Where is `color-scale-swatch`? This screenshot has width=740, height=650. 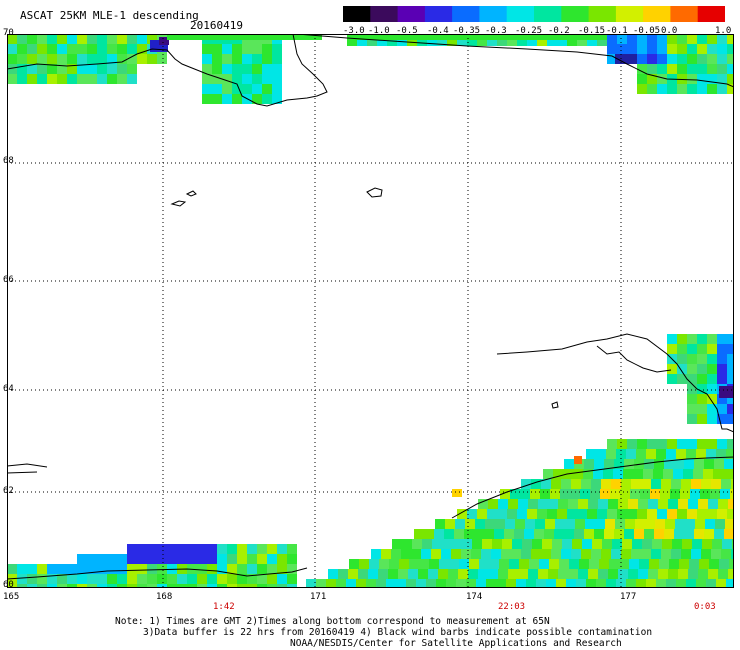
color-scale-swatch is located at coordinates (438, 14).